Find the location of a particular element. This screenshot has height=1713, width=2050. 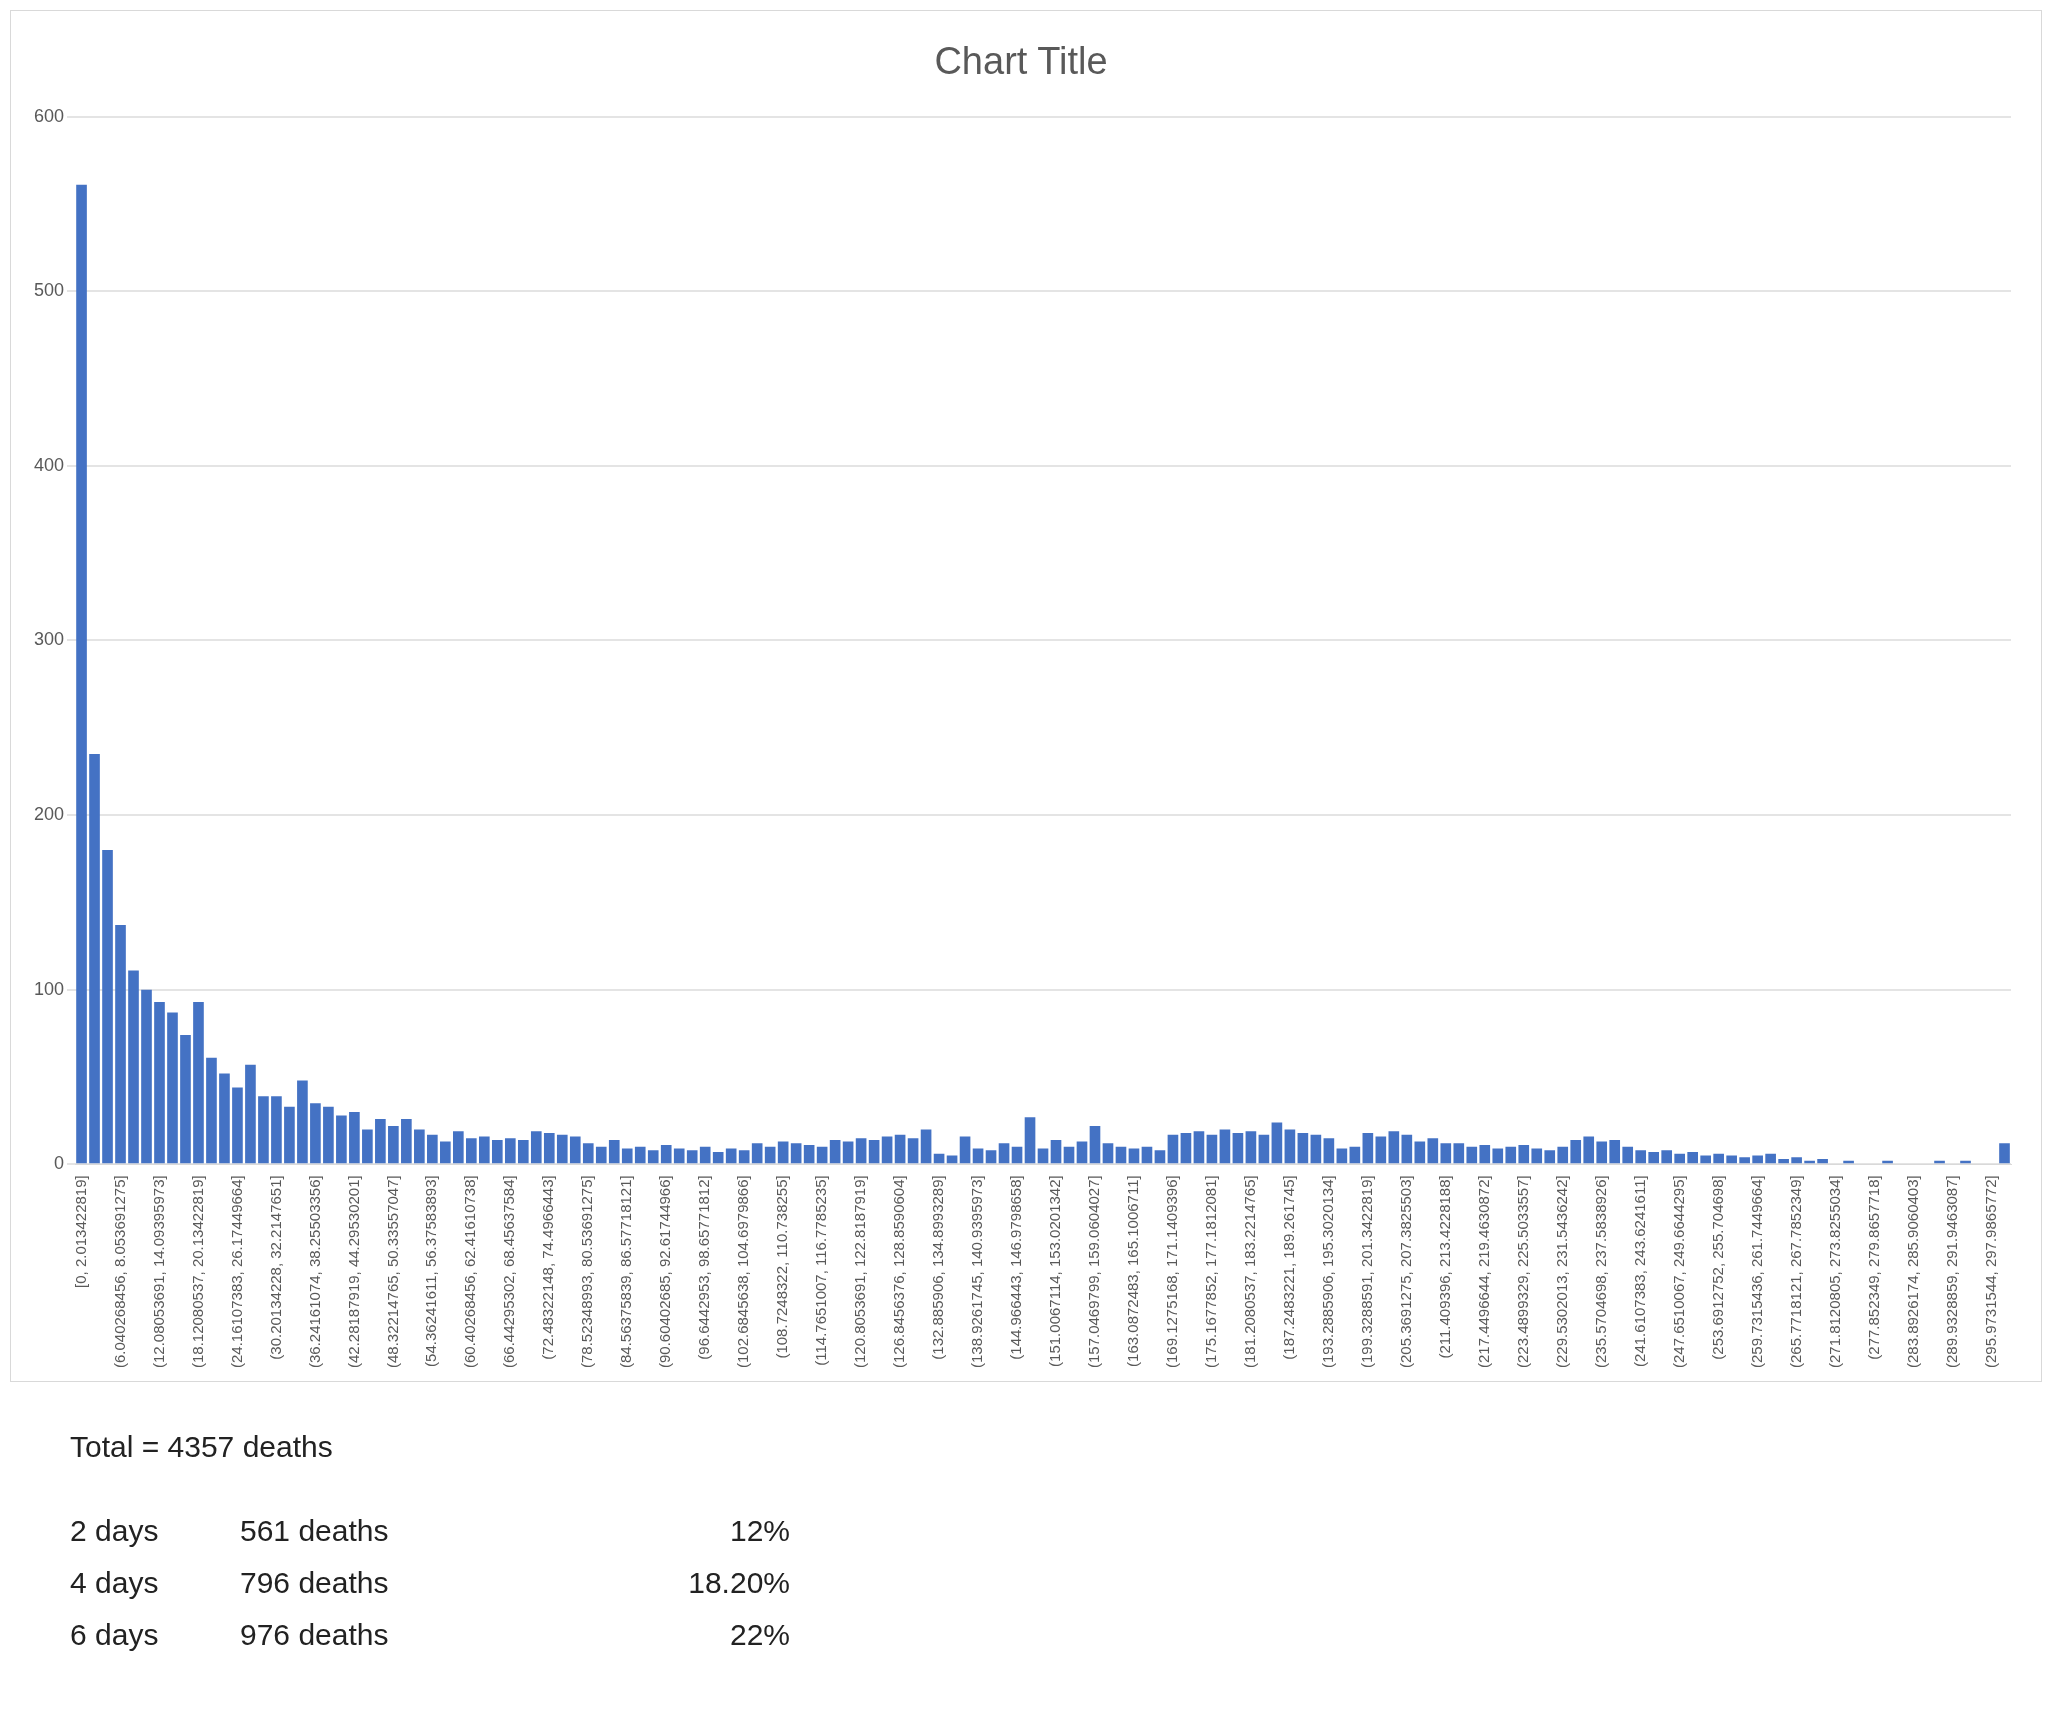

y-tick-label: 500 is located at coordinates (49, 290).